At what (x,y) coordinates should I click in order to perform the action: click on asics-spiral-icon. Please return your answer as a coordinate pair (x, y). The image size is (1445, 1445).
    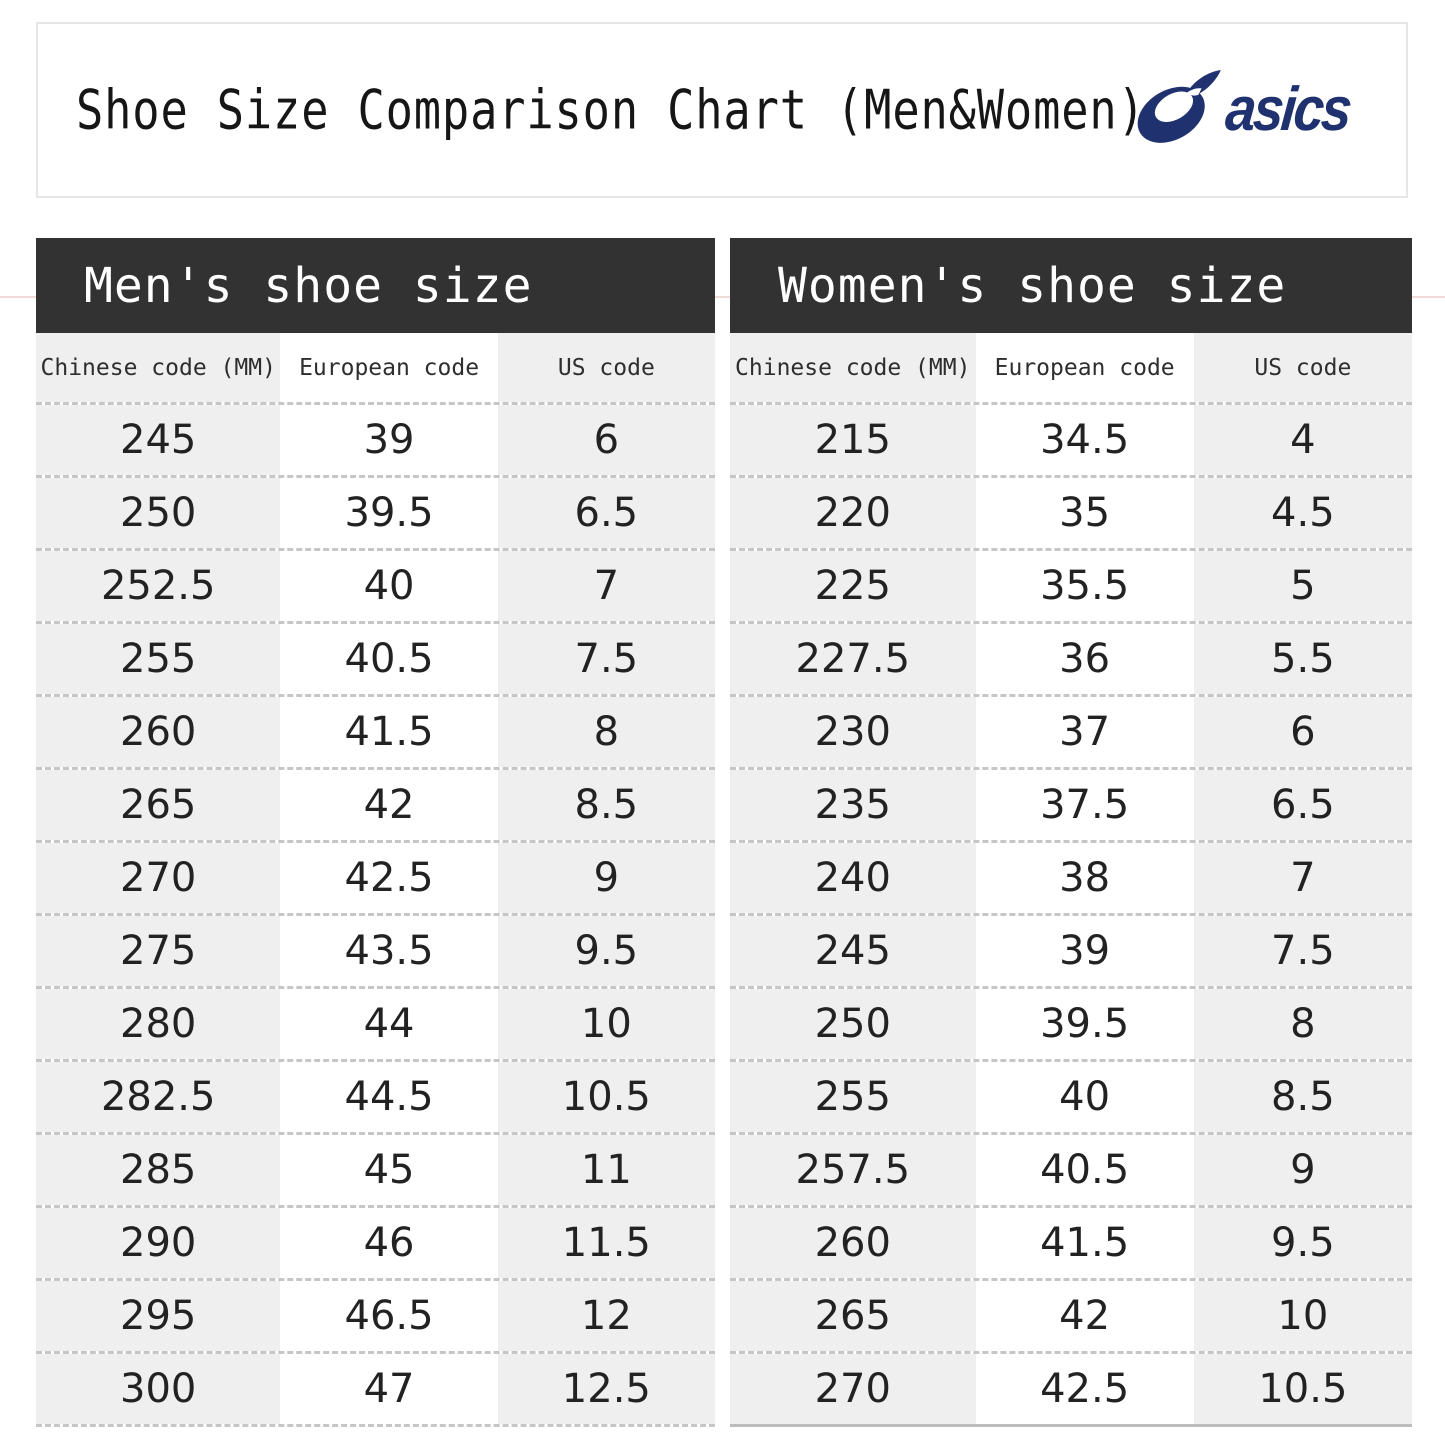
    Looking at the image, I should click on (1179, 106).